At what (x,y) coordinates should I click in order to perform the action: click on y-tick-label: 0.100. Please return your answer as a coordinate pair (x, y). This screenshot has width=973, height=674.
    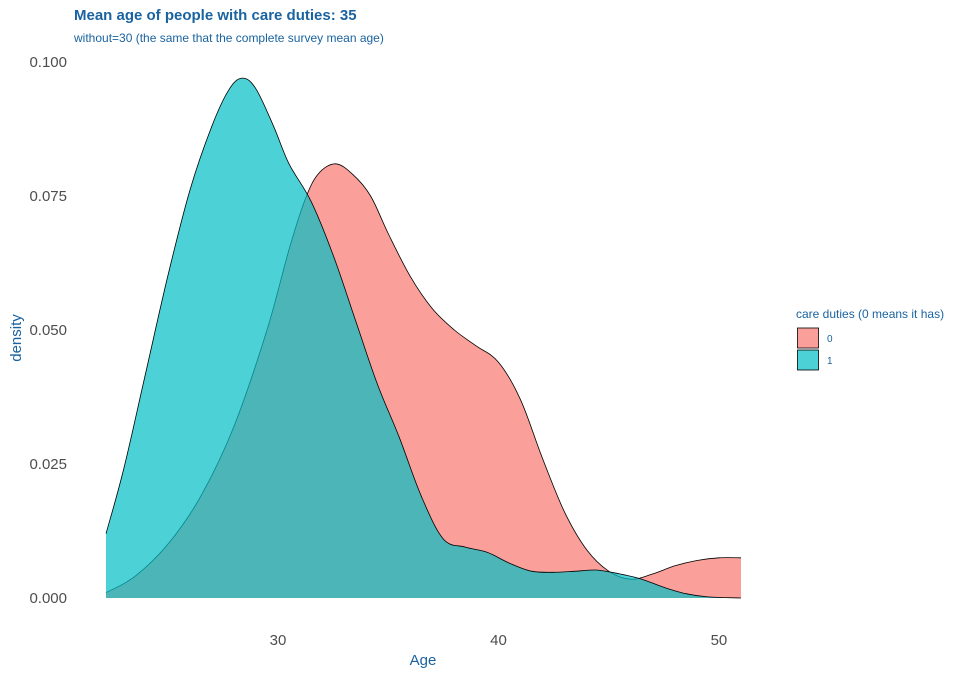
    Looking at the image, I should click on (48, 62).